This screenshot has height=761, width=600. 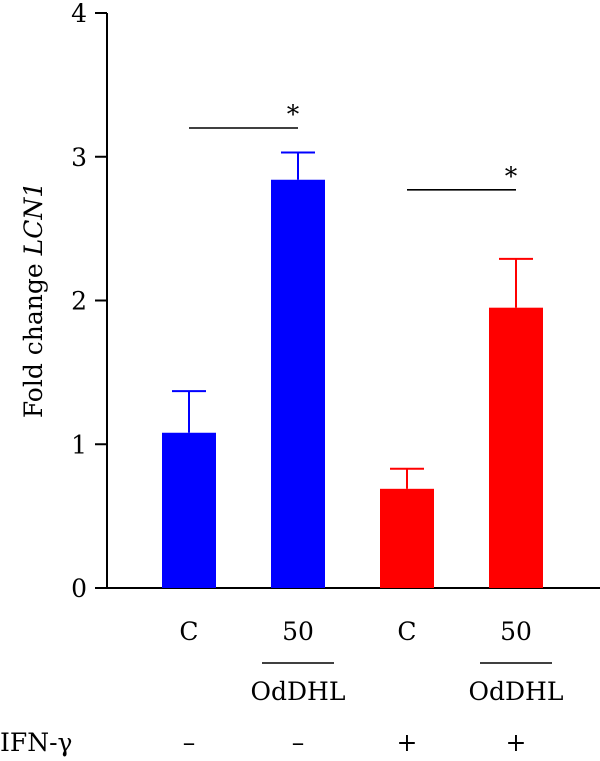 I want to click on y-axis-label-prefix: Fold change, so click(x=33, y=336).